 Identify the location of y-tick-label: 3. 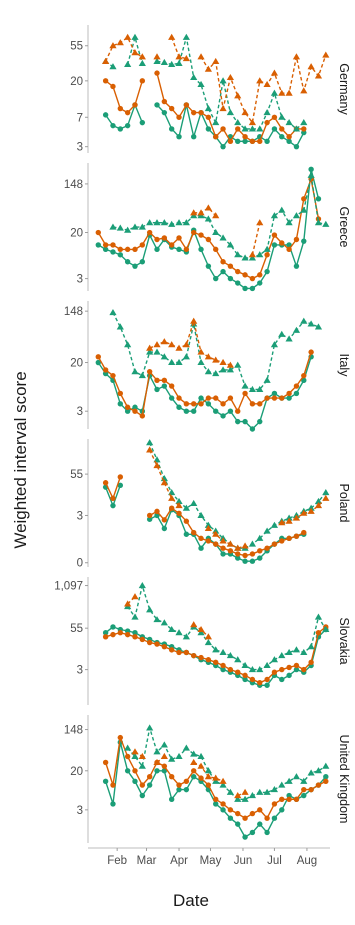
(80, 516).